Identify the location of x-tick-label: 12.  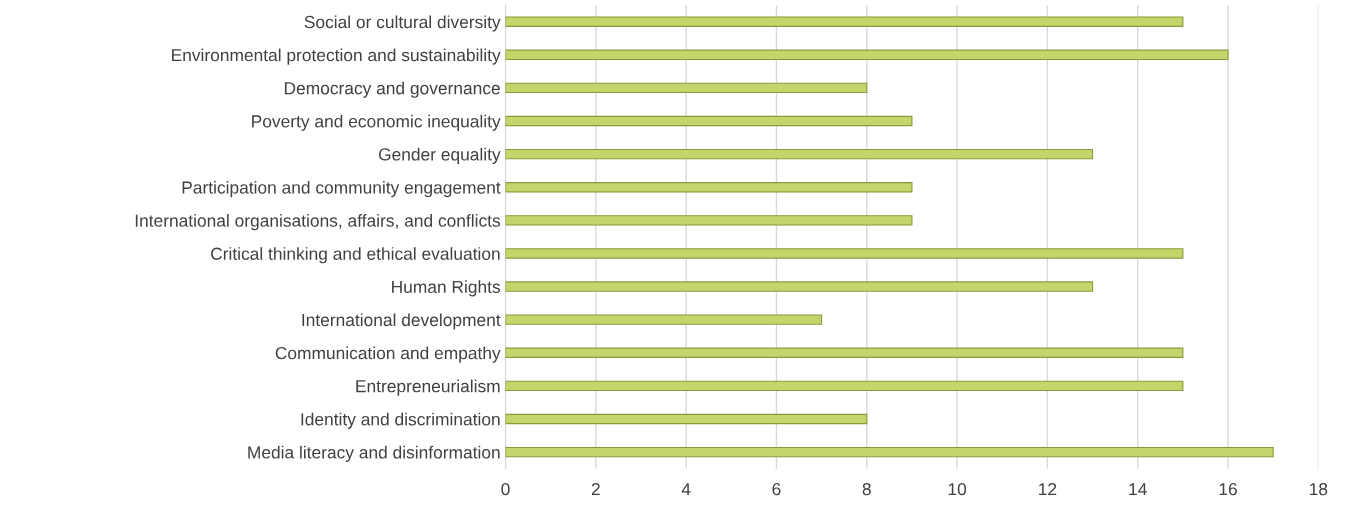
(1048, 489).